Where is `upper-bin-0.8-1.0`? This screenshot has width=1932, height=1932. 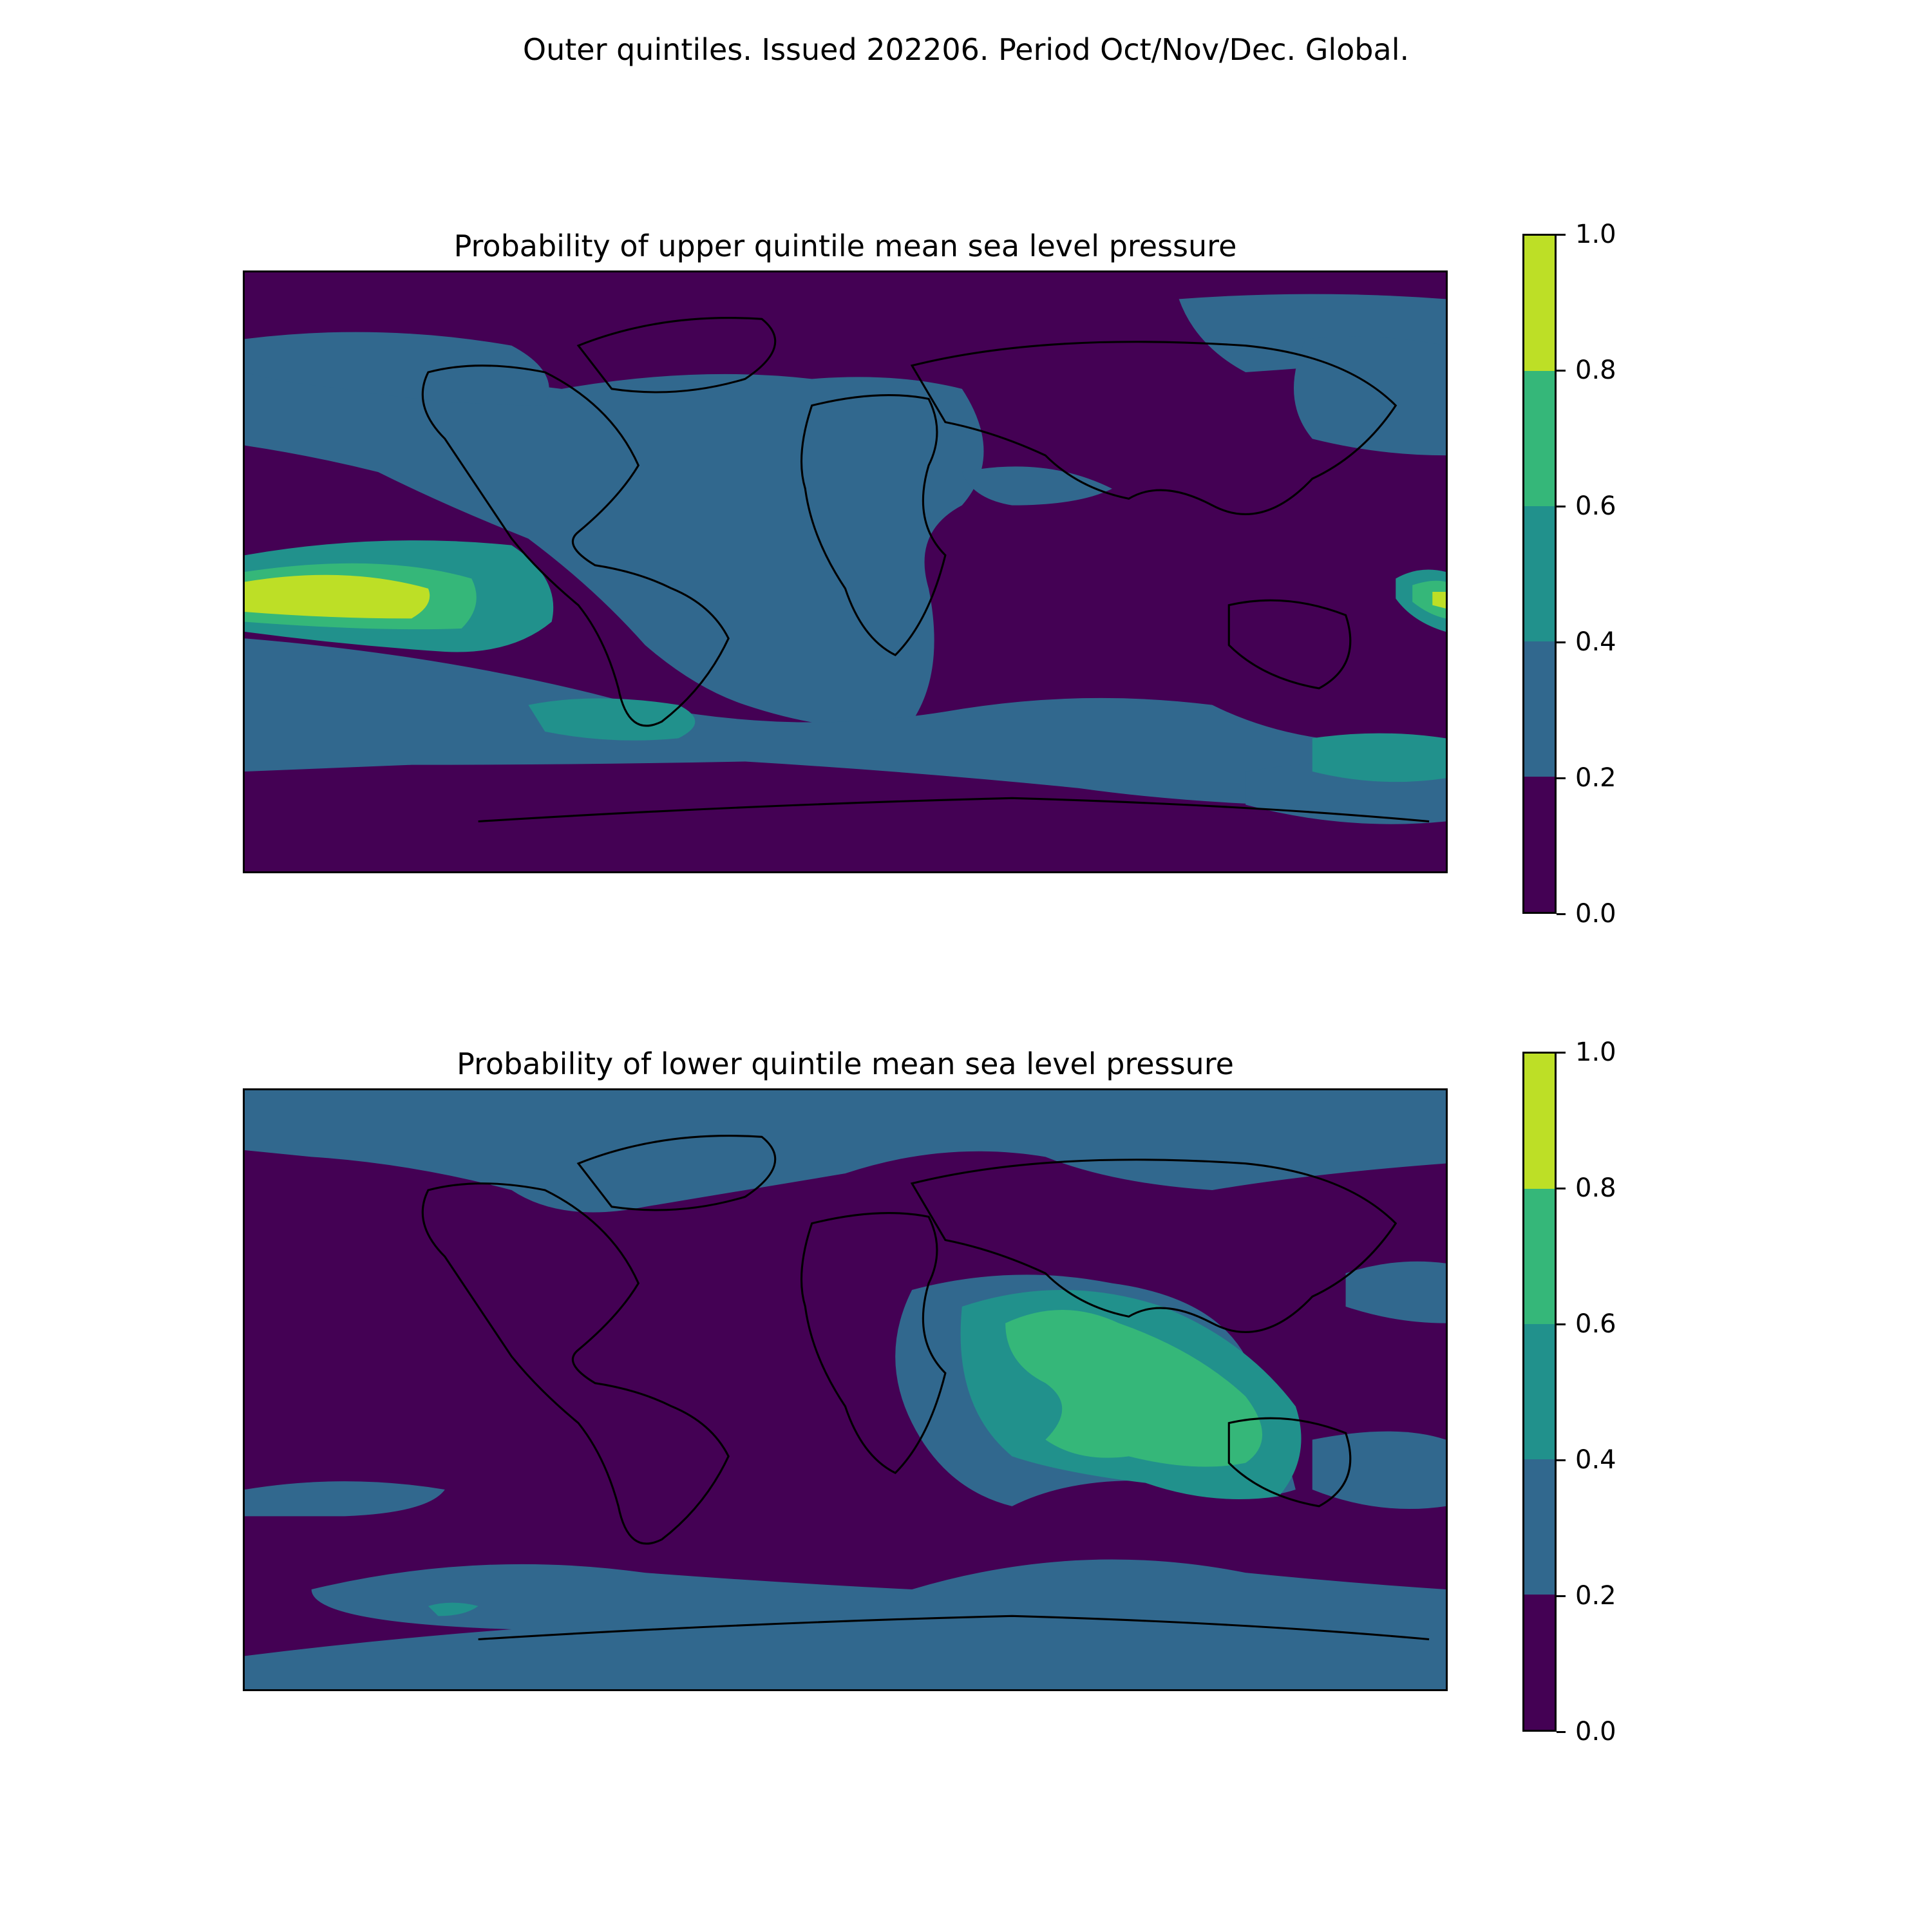
upper-bin-0.8-1.0 is located at coordinates (846, 596).